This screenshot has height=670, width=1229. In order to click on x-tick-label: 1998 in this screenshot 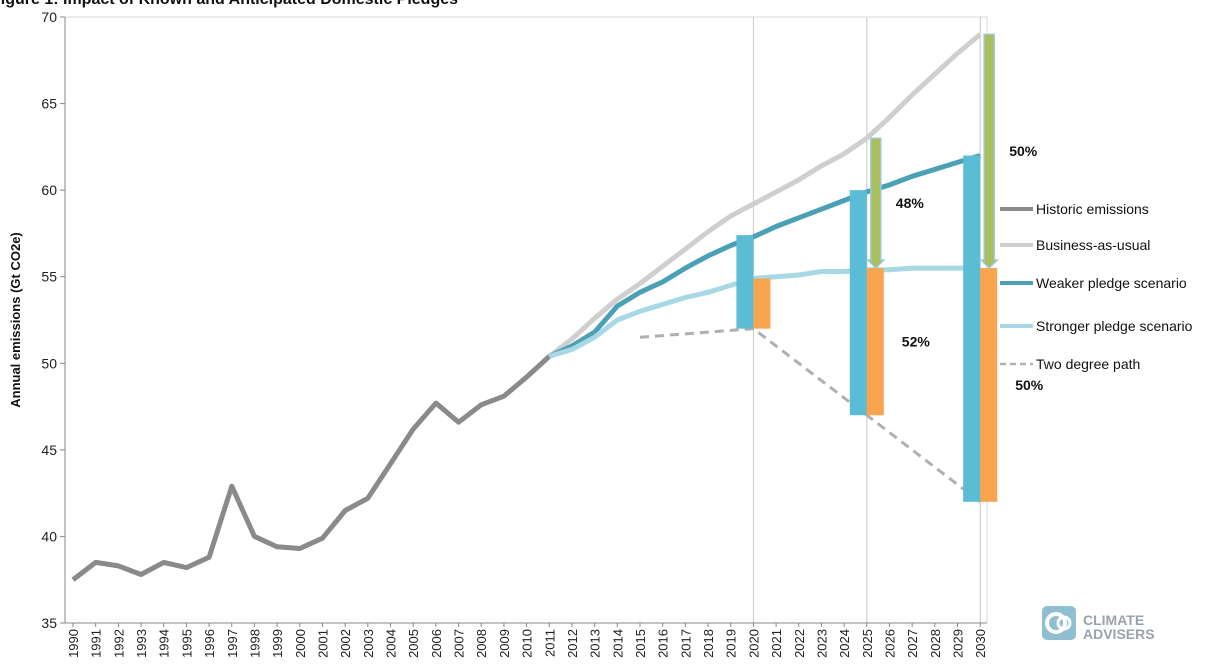, I will do `click(254, 643)`.